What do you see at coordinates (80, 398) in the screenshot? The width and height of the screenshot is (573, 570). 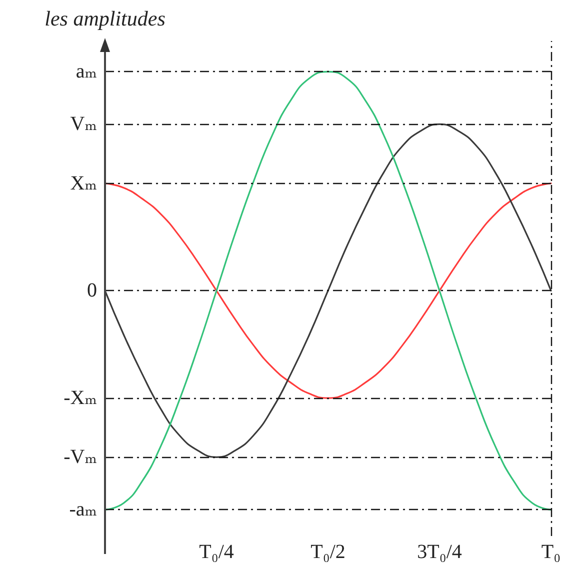 I see `ref-line-label: -Xₘ` at bounding box center [80, 398].